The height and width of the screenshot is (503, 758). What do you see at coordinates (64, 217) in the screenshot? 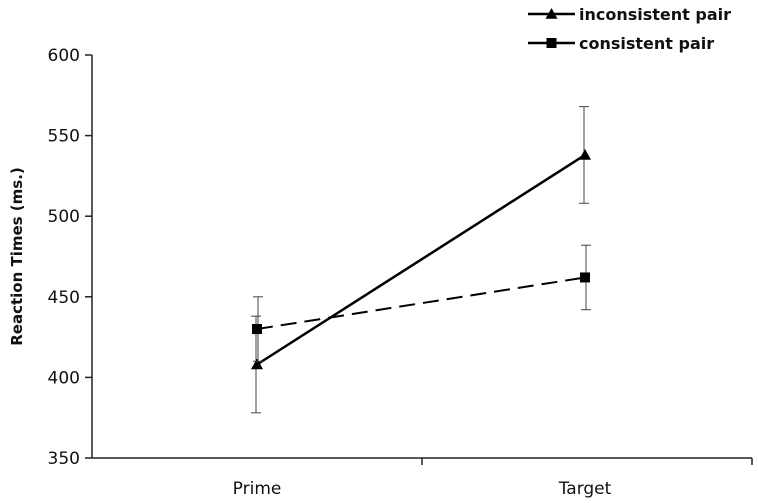
I see `y-tick-label: 500` at bounding box center [64, 217].